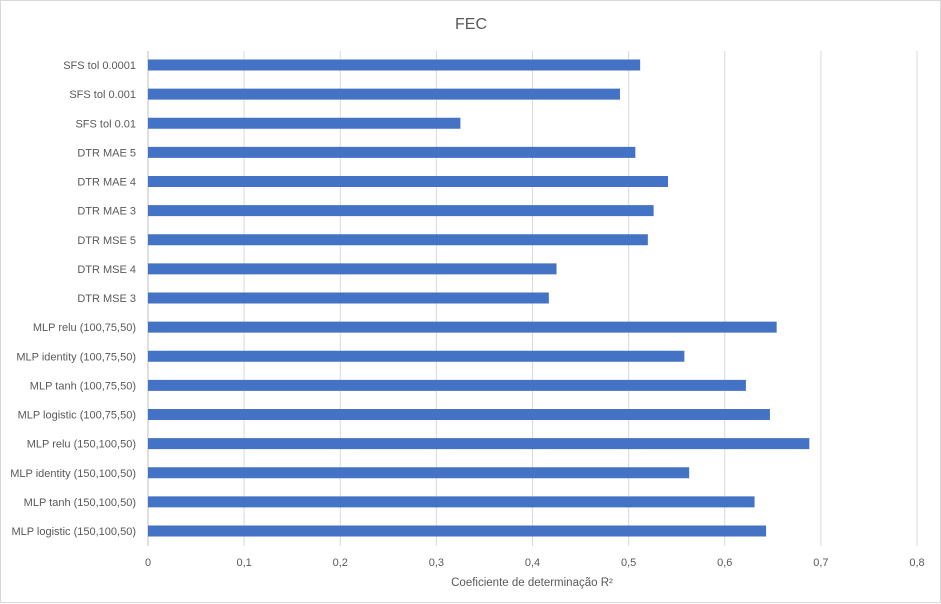 Image resolution: width=941 pixels, height=604 pixels. I want to click on category-label: MLP tanh (100,75,50), so click(83, 386).